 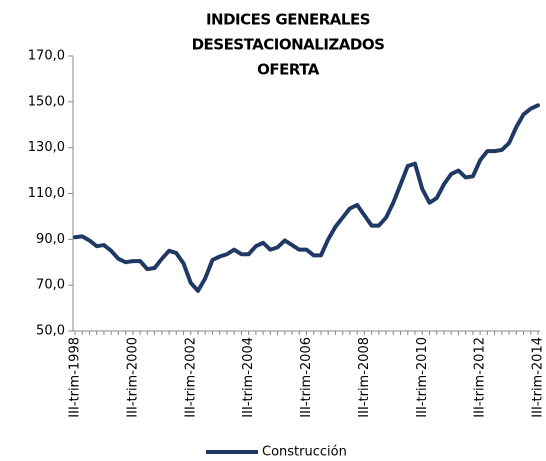 I want to click on y-tick-label: 50,0, so click(x=50, y=331).